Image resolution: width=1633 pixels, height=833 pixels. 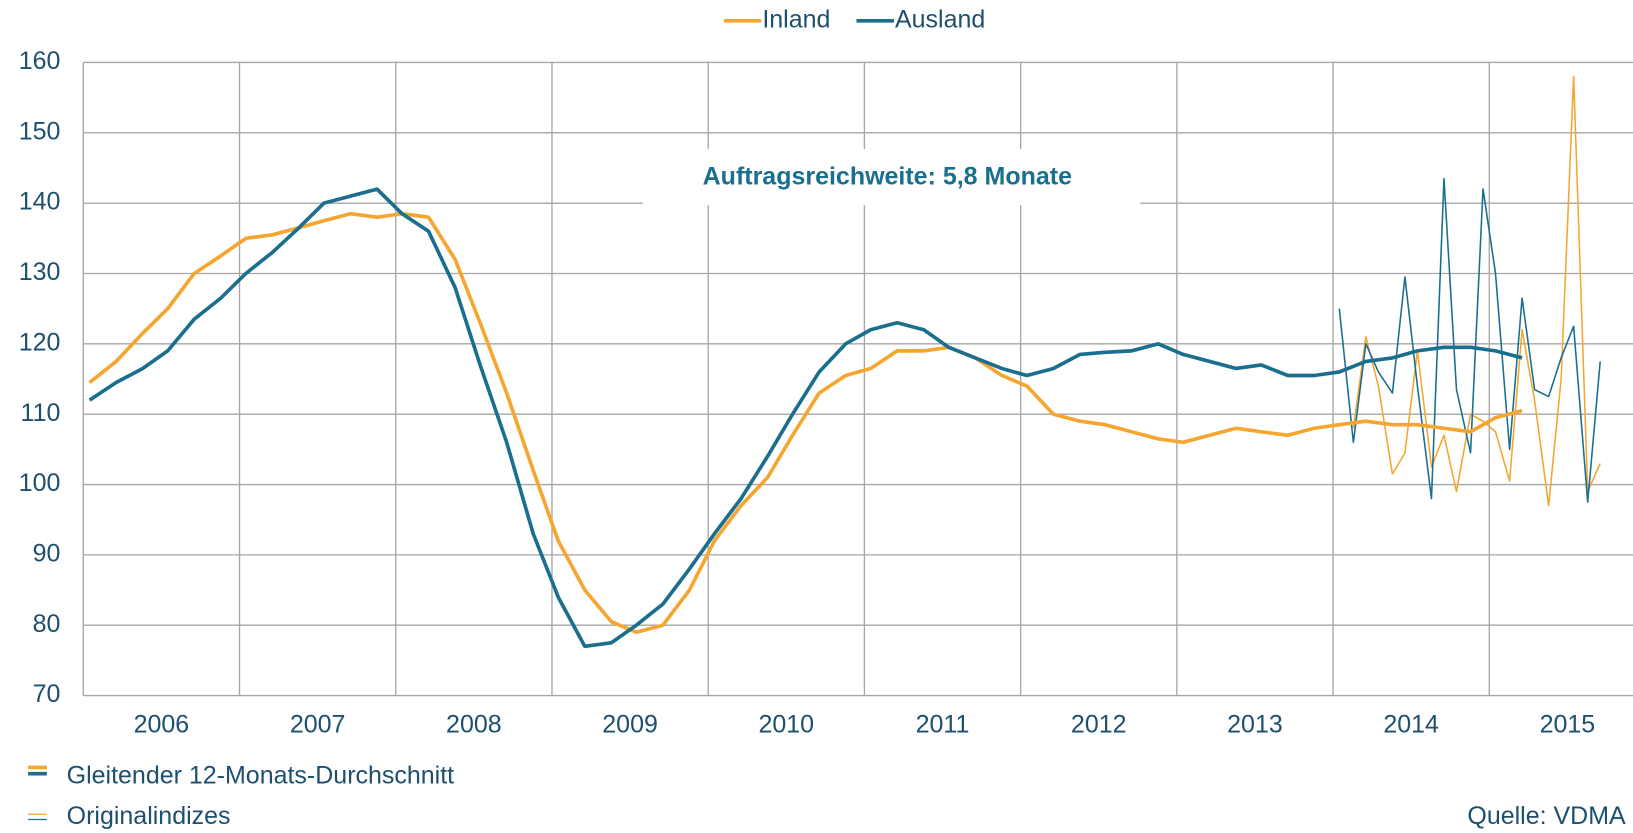 I want to click on y-tick-label: 110, so click(x=41, y=413).